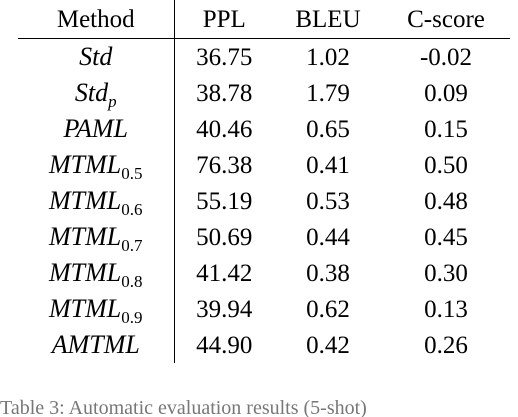 The image size is (518, 417). I want to click on cscore-cell: -0.02, so click(446, 57).